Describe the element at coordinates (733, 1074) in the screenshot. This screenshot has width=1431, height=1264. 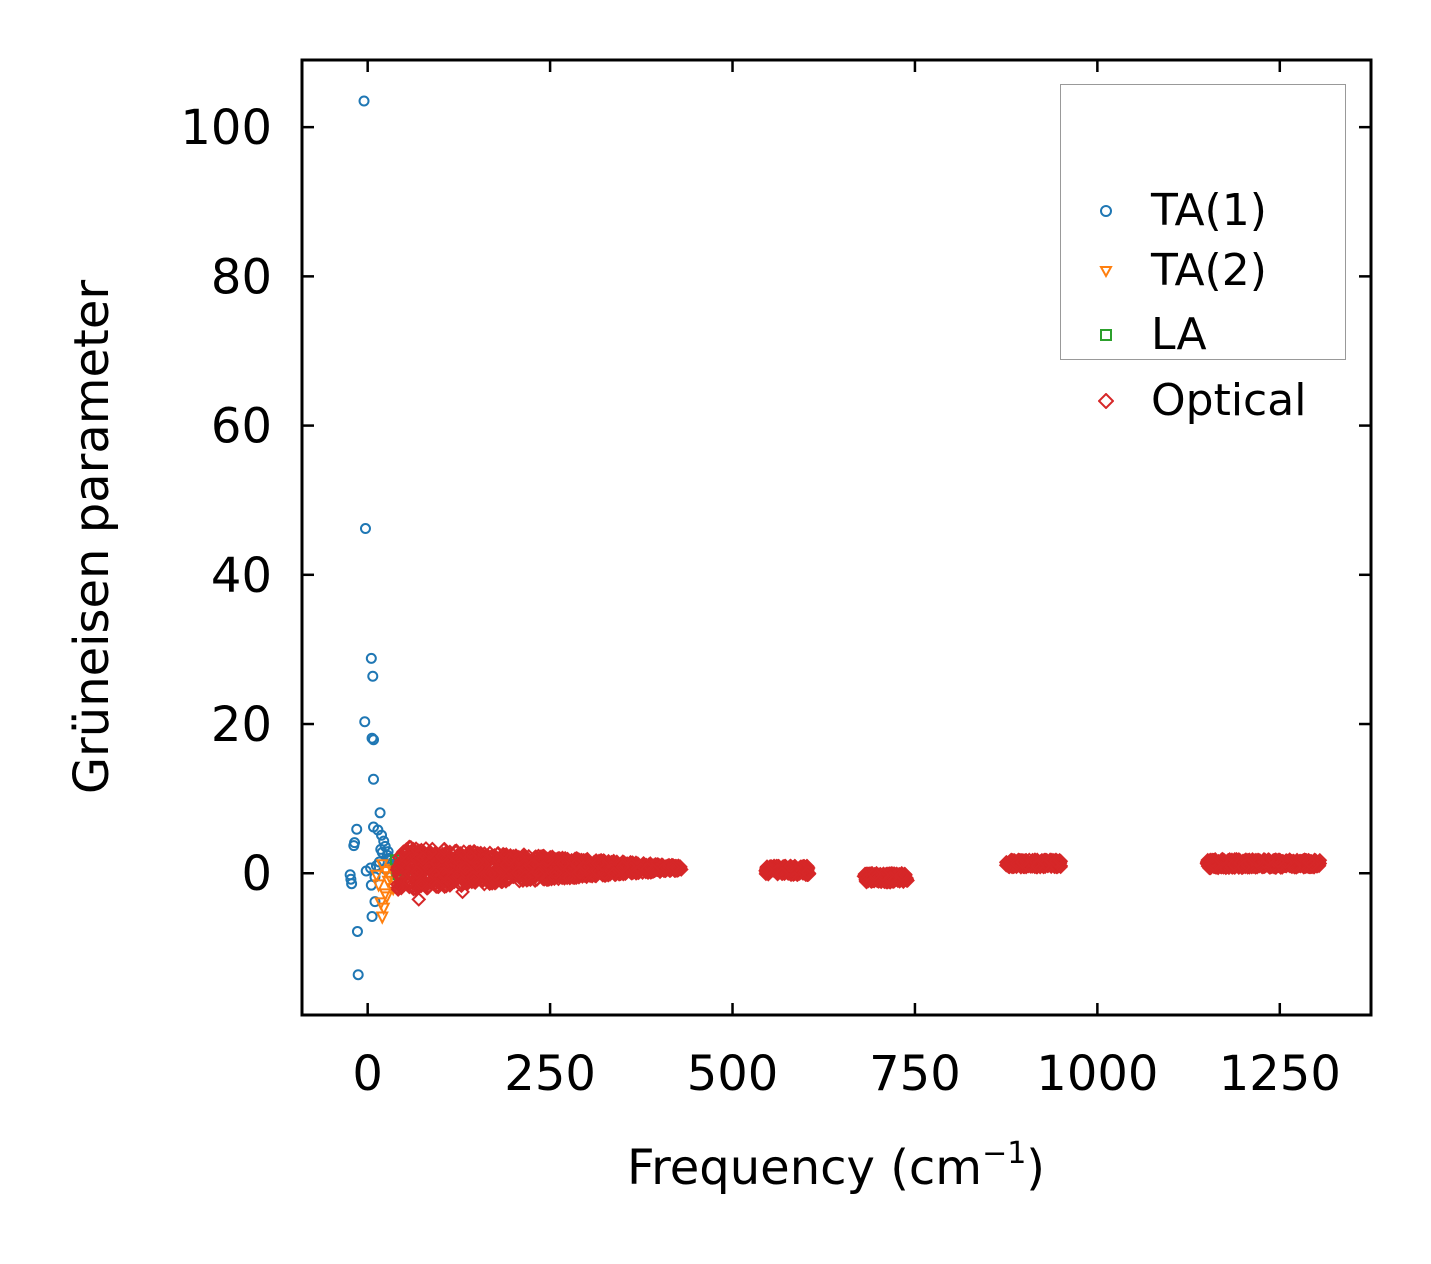
I see `x-tick-label: 500` at that location.